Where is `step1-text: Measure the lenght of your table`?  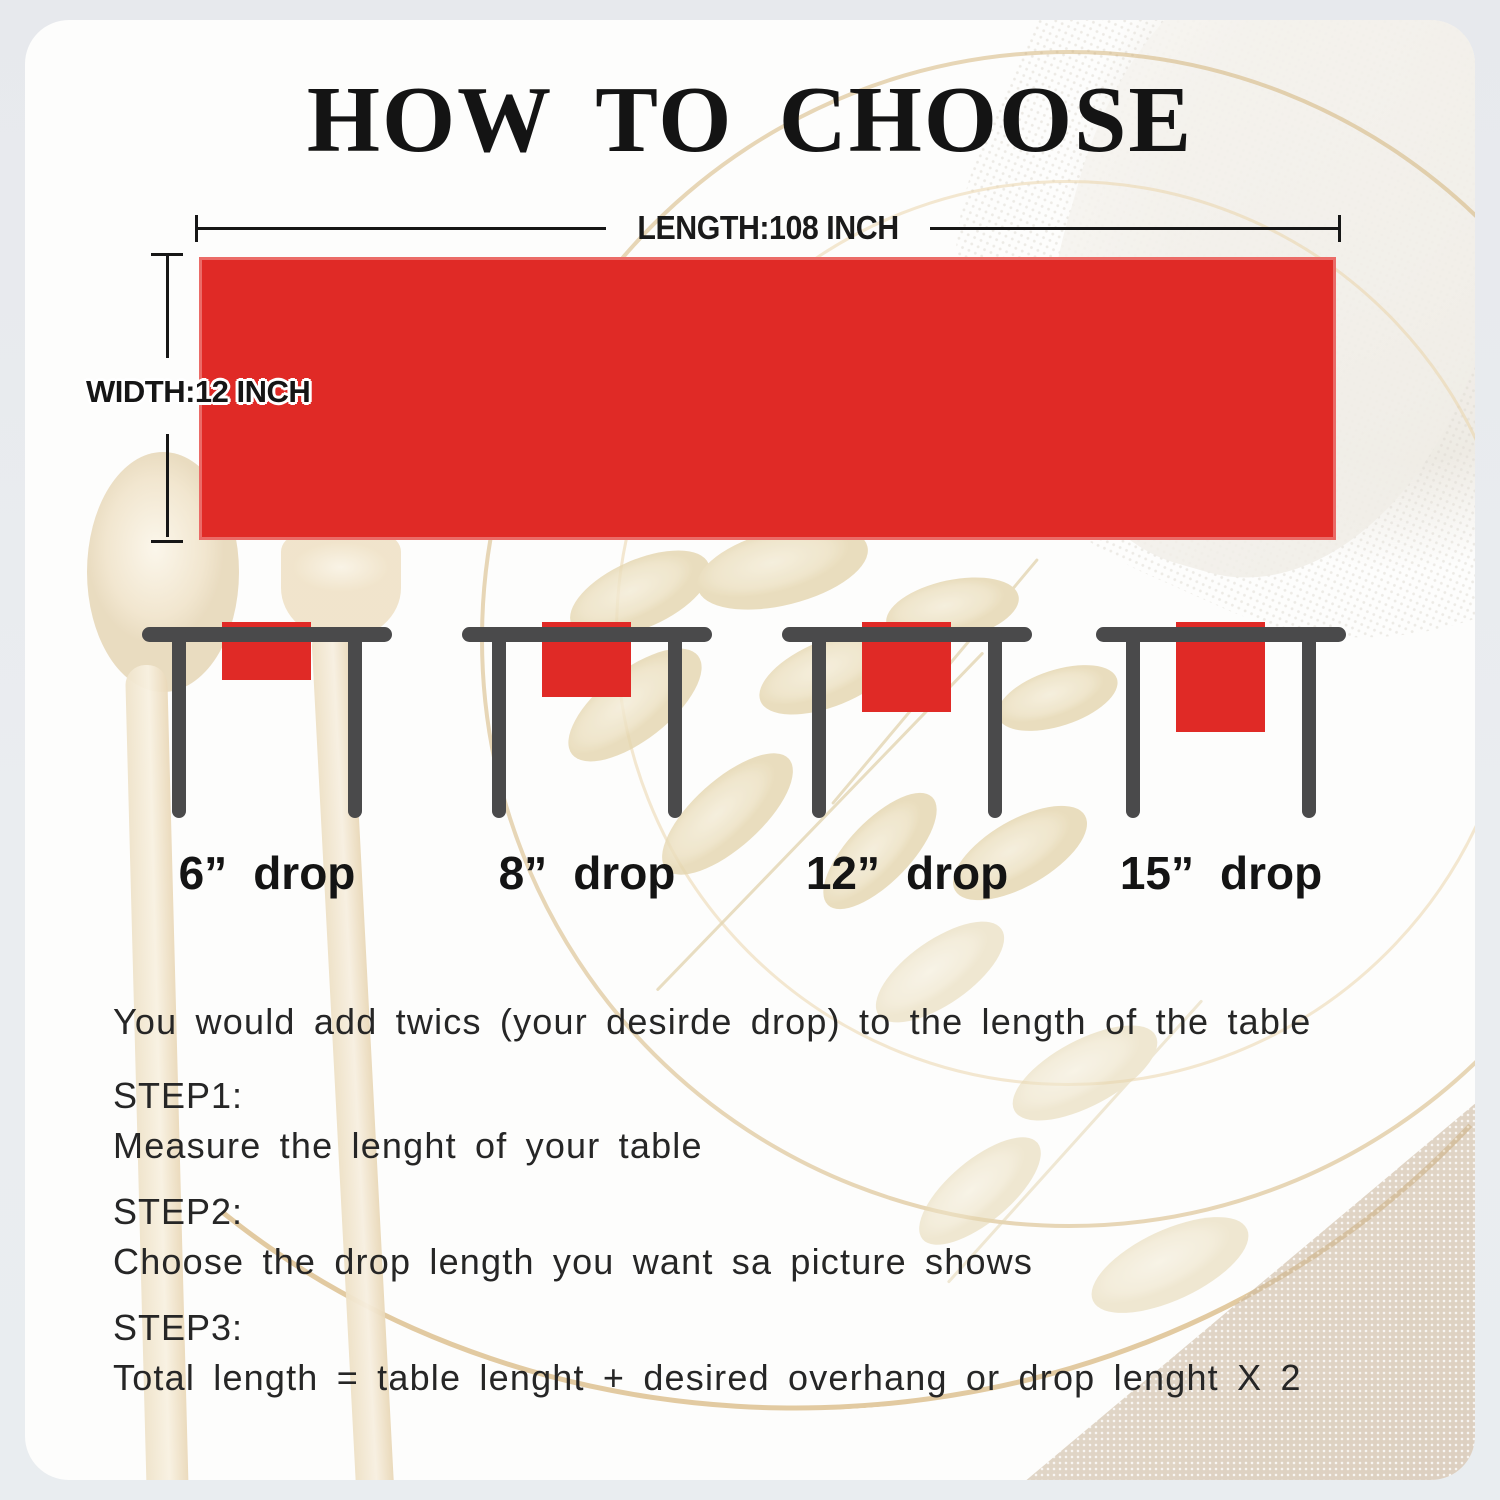 step1-text: Measure the lenght of your table is located at coordinates (408, 1145).